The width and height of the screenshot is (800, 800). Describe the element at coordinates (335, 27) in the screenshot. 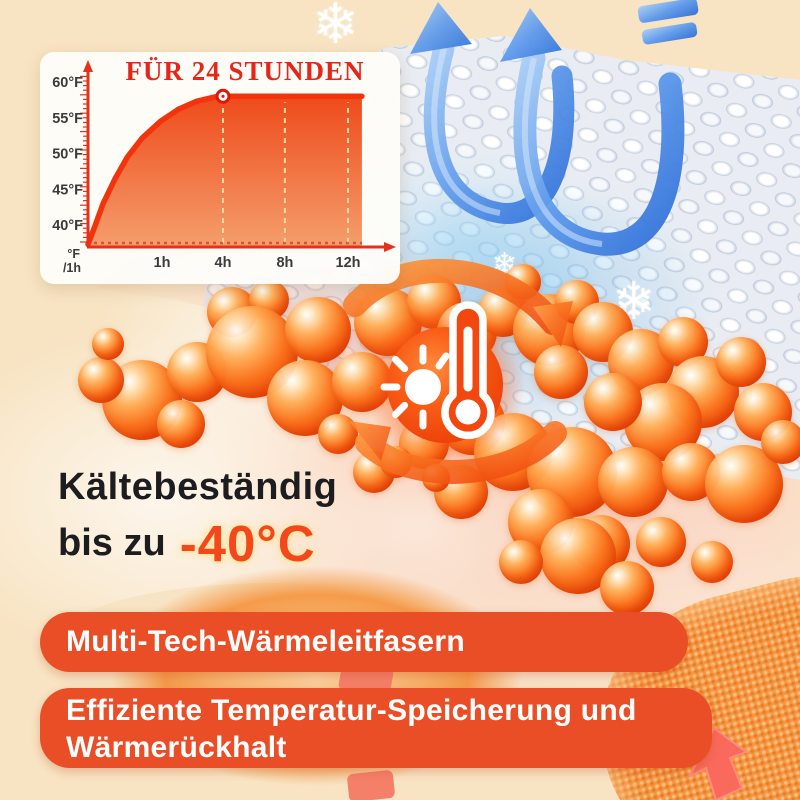

I see `snowflake-icon: ❄` at that location.